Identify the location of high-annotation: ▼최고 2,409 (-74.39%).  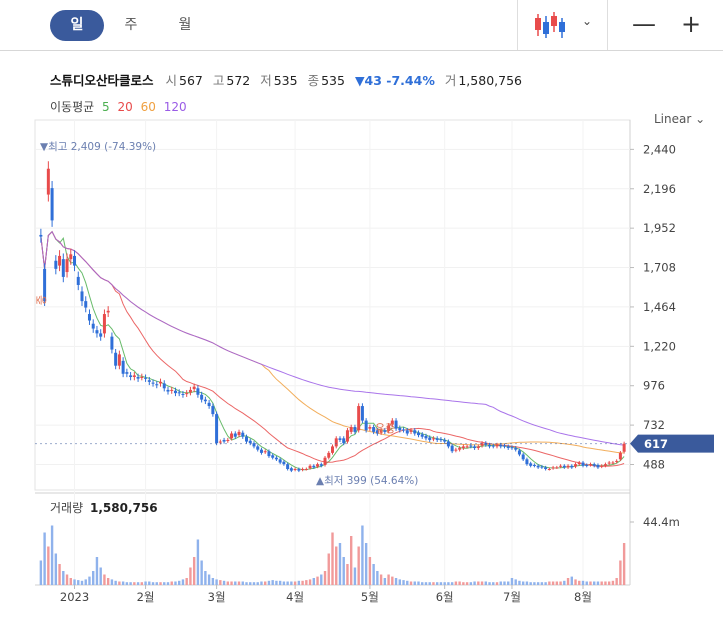
(98, 147).